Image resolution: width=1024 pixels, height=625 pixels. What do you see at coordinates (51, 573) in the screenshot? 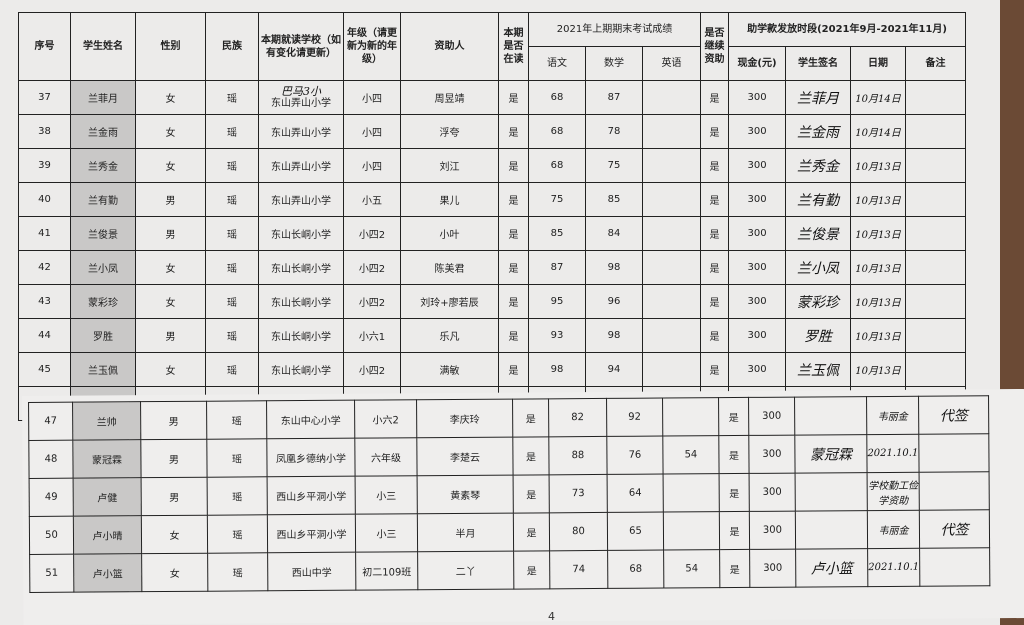
I see `cell-no: 51` at bounding box center [51, 573].